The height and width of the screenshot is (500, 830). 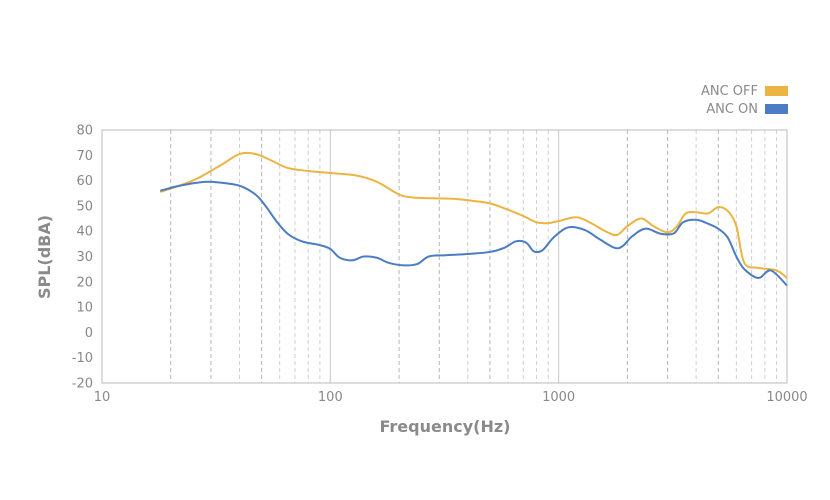 What do you see at coordinates (89, 333) in the screenshot?
I see `y-tick-label: 0` at bounding box center [89, 333].